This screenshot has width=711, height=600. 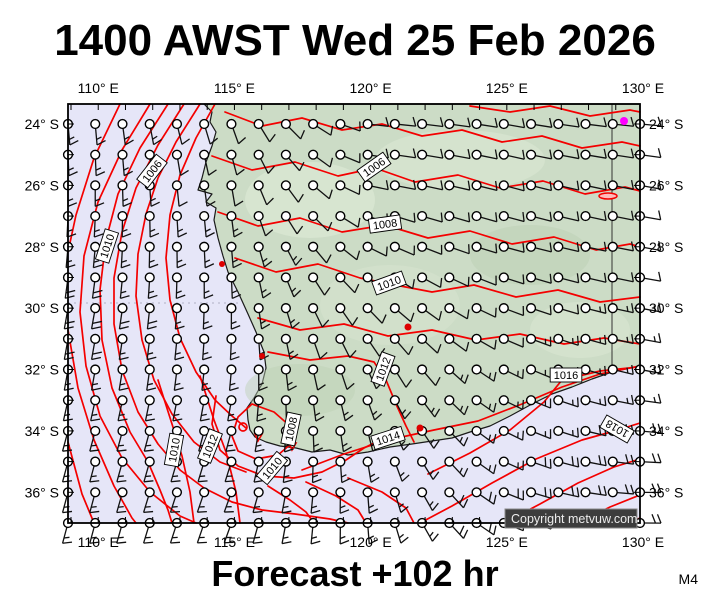 I want to click on lat-label-right: 26° S, so click(x=666, y=185).